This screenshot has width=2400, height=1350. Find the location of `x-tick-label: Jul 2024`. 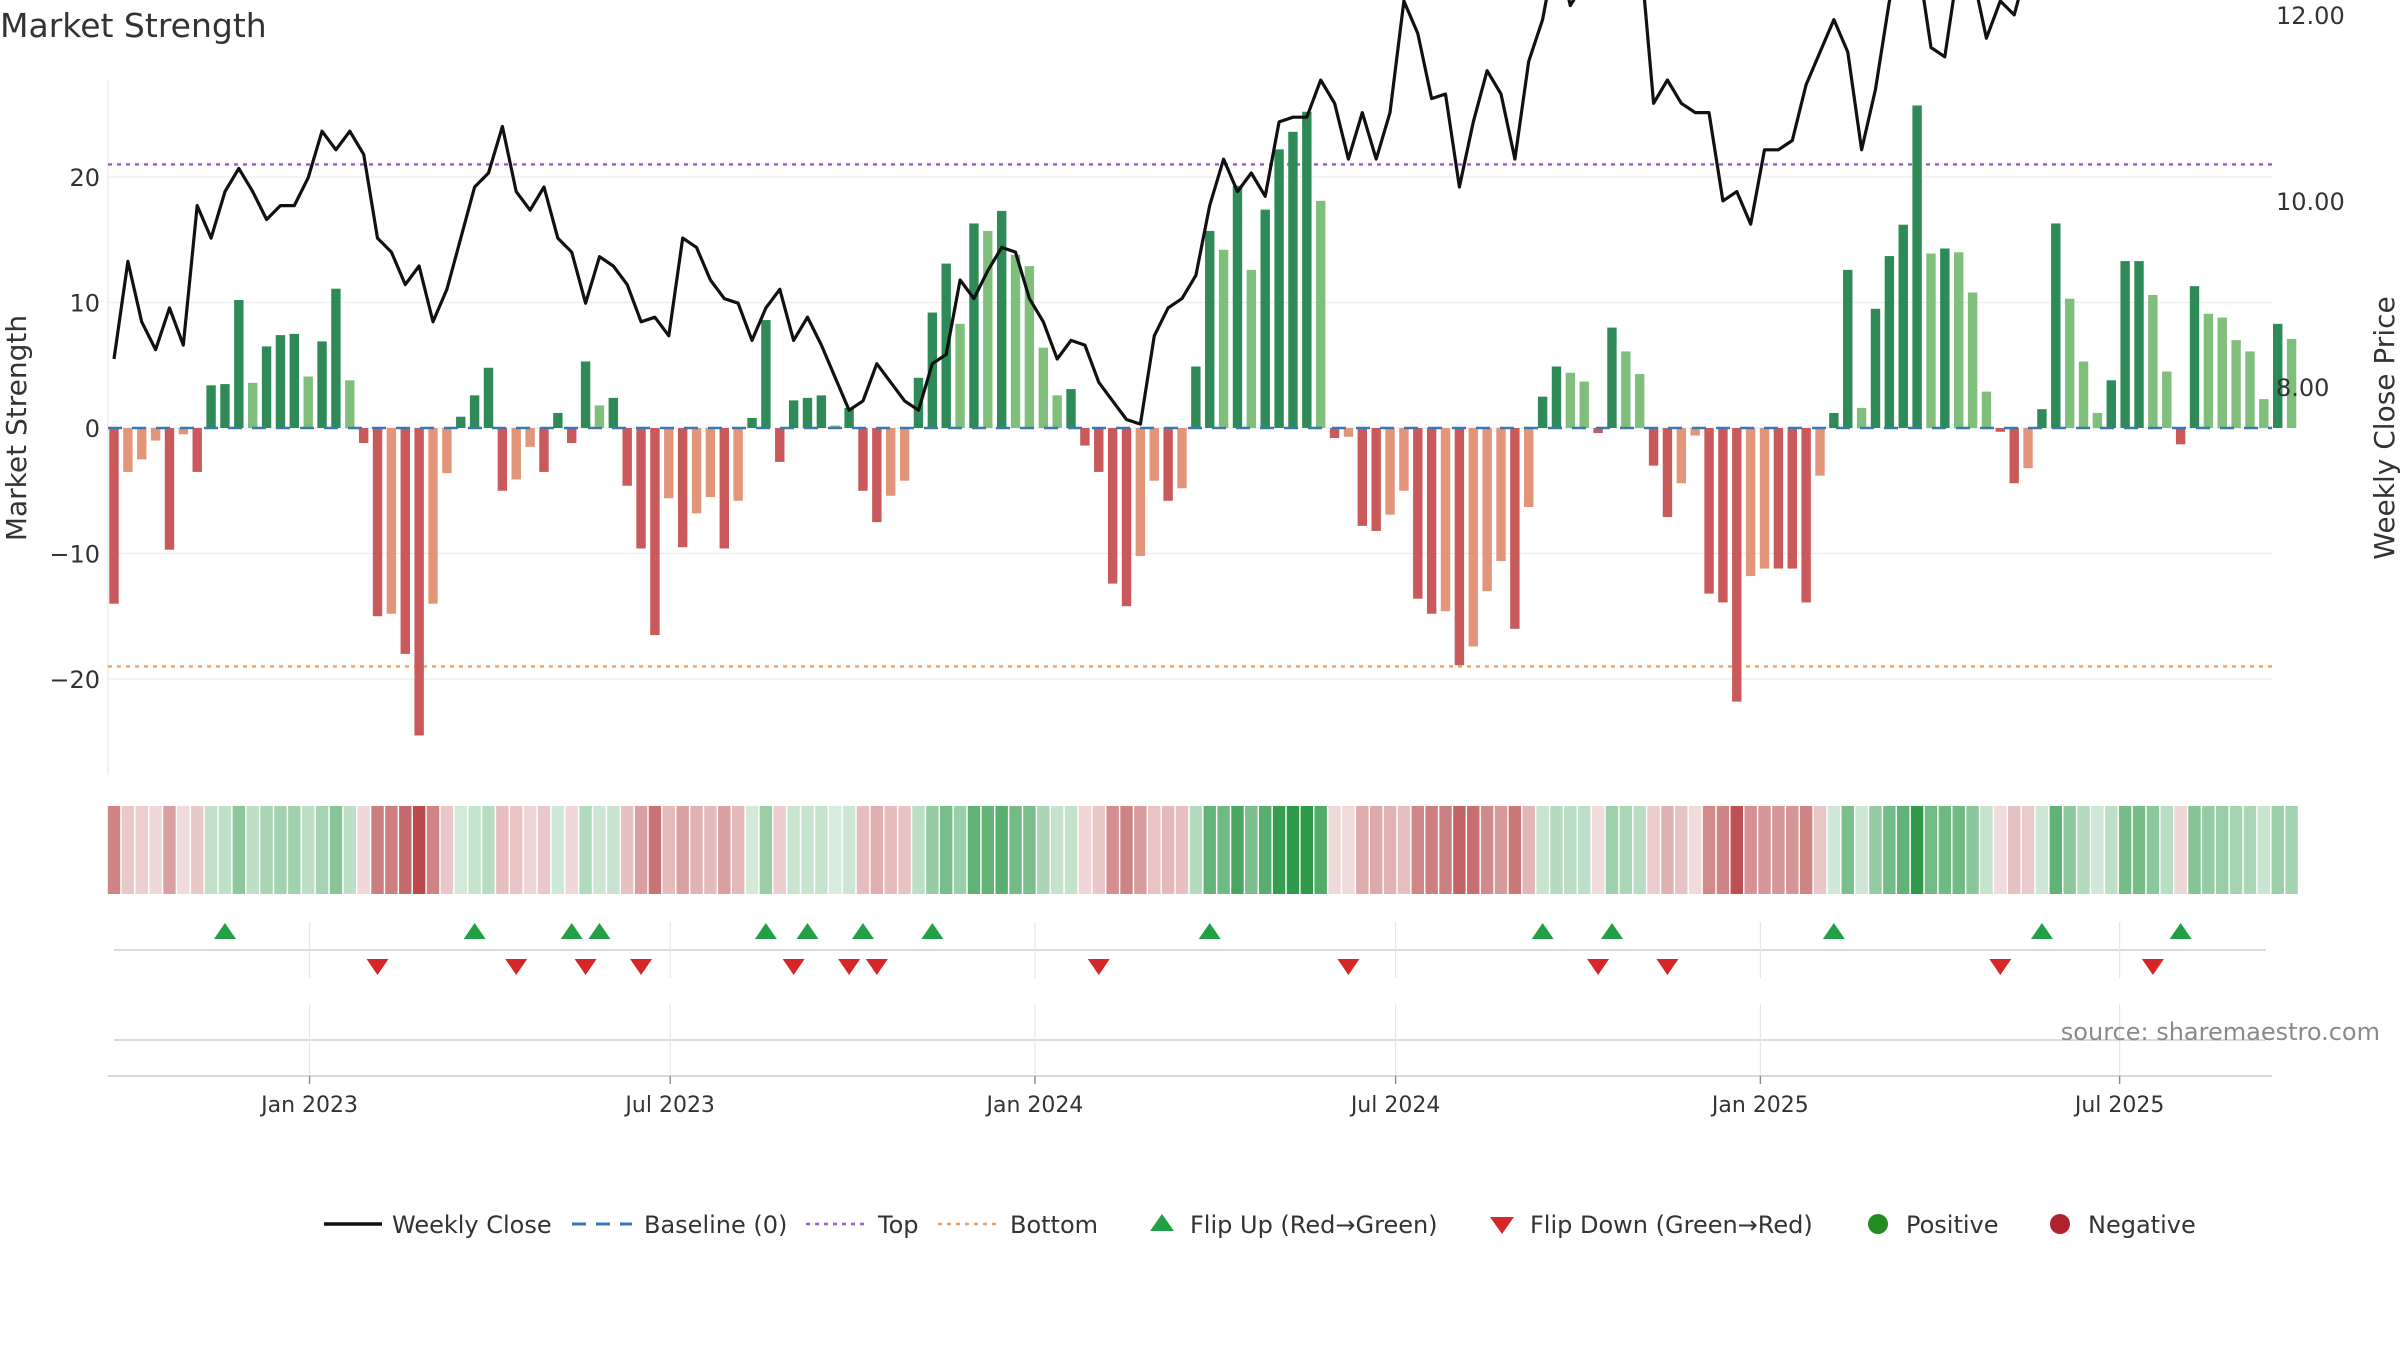

x-tick-label: Jul 2024 is located at coordinates (1395, 1105).